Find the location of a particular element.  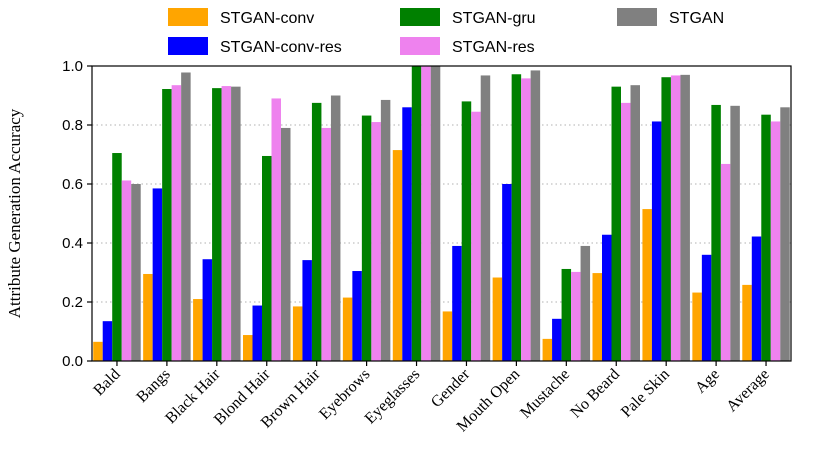

bar-stgan-conv-res-age is located at coordinates (706, 307).